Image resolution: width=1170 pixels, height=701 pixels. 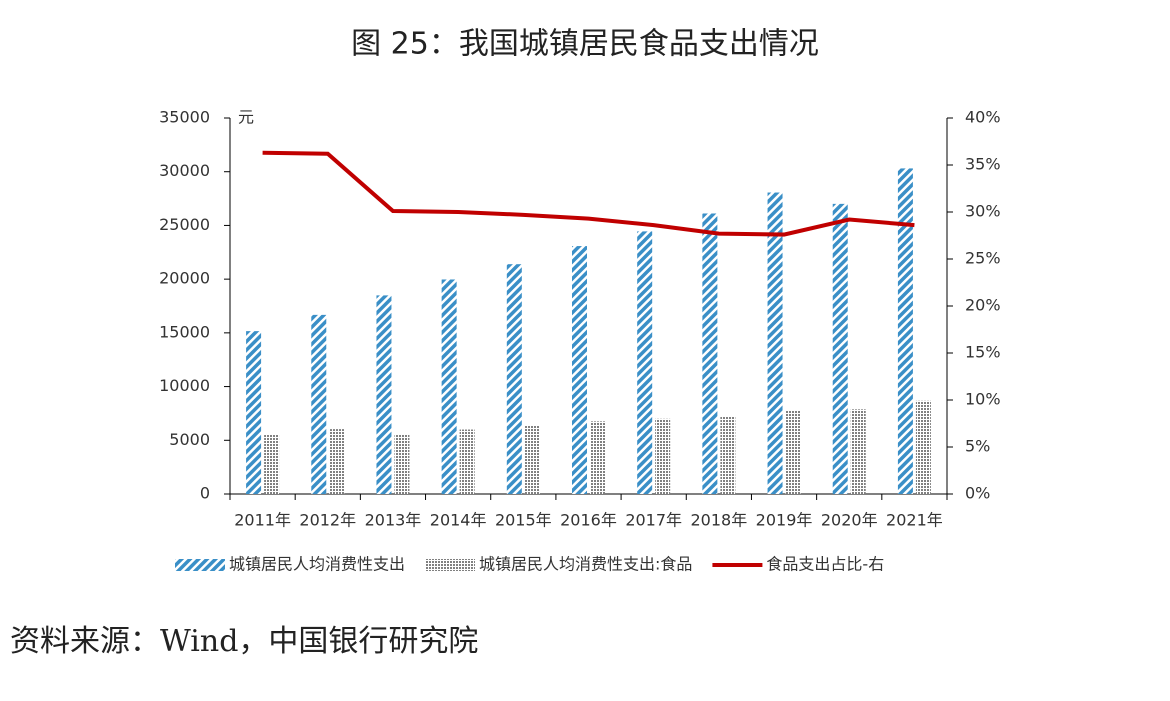 What do you see at coordinates (849, 520) in the screenshot?
I see `x-tick-label: 2020年` at bounding box center [849, 520].